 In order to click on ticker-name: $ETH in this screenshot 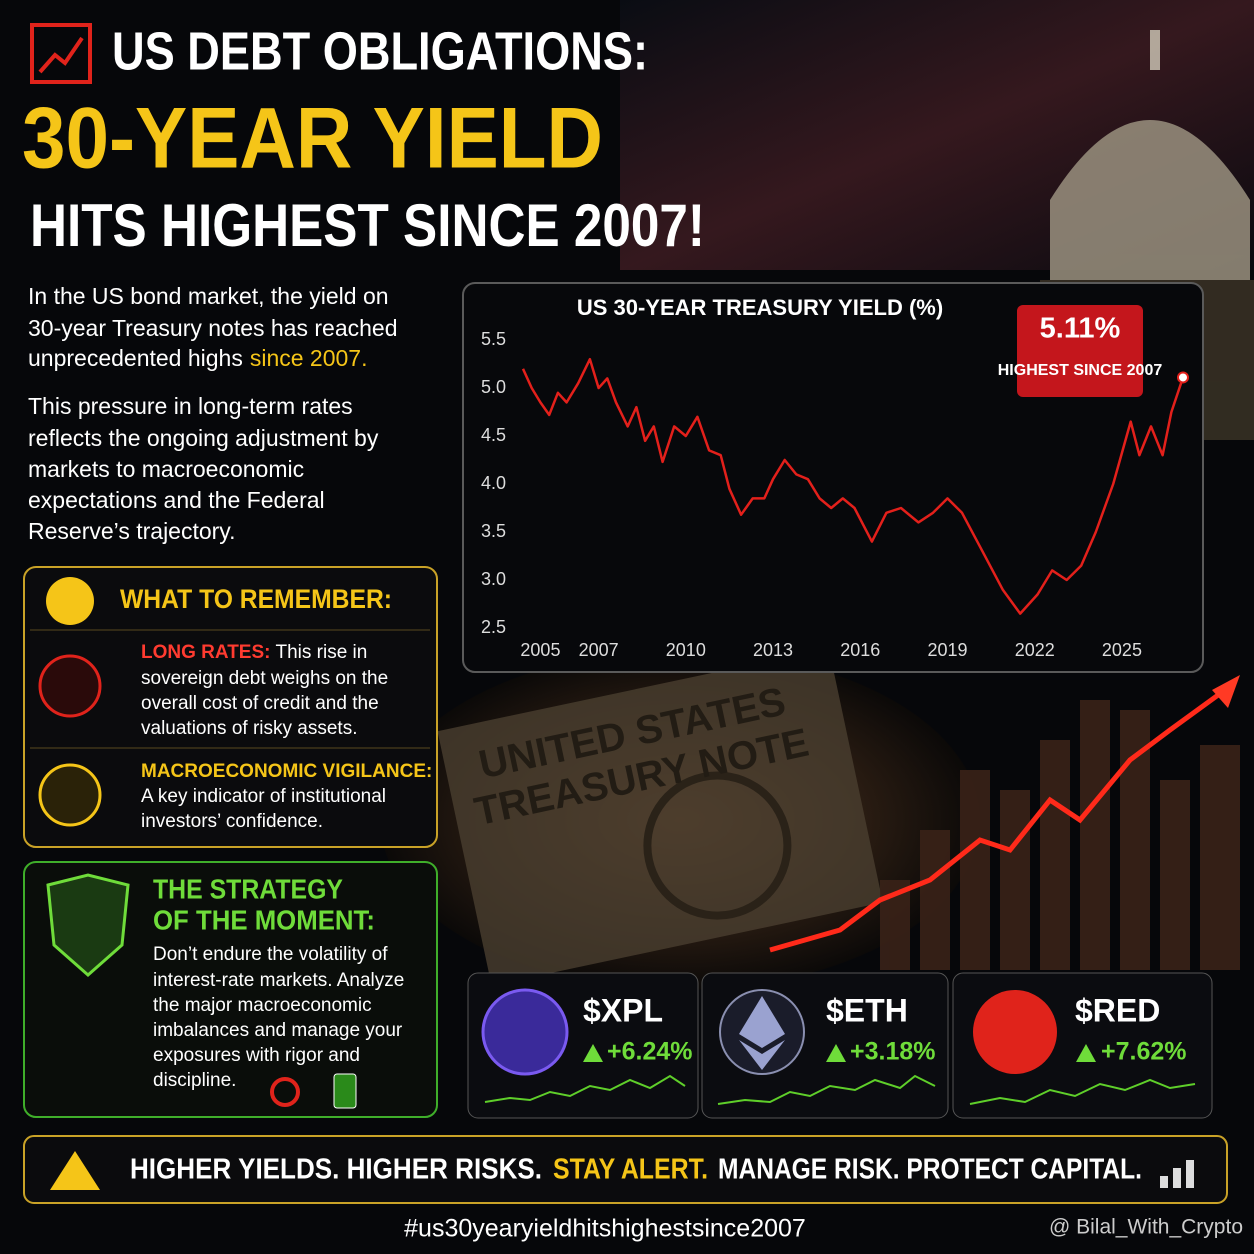, I will do `click(867, 1010)`.